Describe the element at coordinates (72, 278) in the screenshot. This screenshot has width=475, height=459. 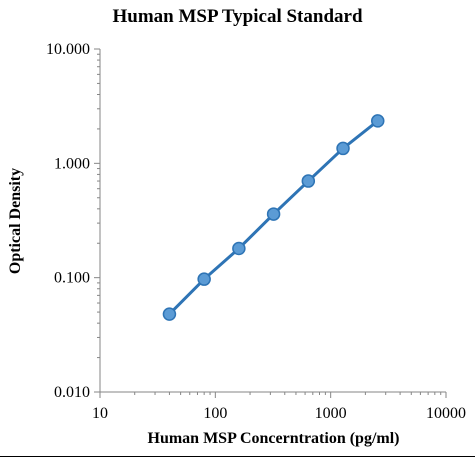
I see `y-tick-label: 0.100` at that location.